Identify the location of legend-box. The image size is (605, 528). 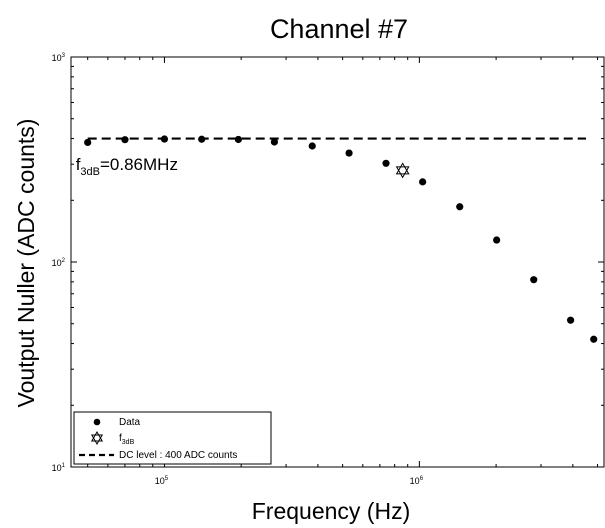
(172, 438).